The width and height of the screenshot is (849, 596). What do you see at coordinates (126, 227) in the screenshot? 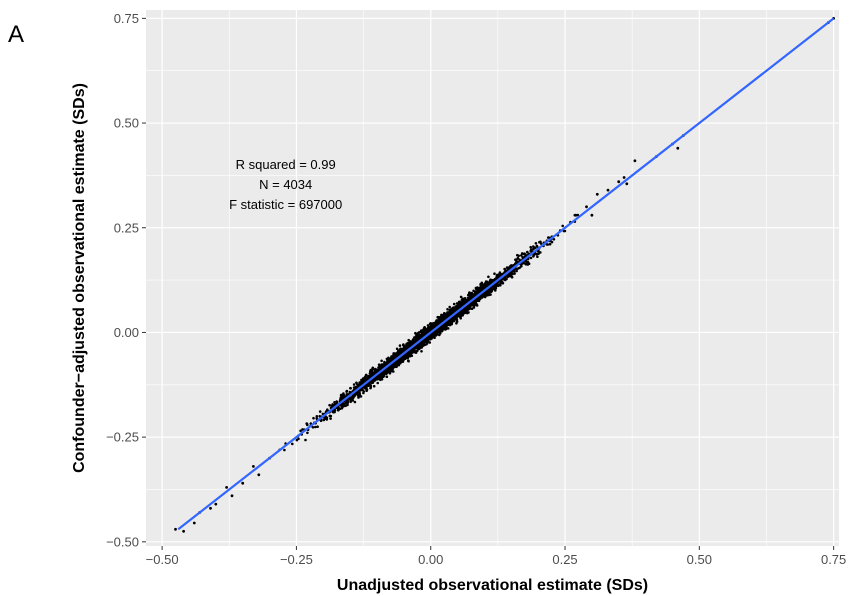
I see `y-tick-label: 0.25` at bounding box center [126, 227].